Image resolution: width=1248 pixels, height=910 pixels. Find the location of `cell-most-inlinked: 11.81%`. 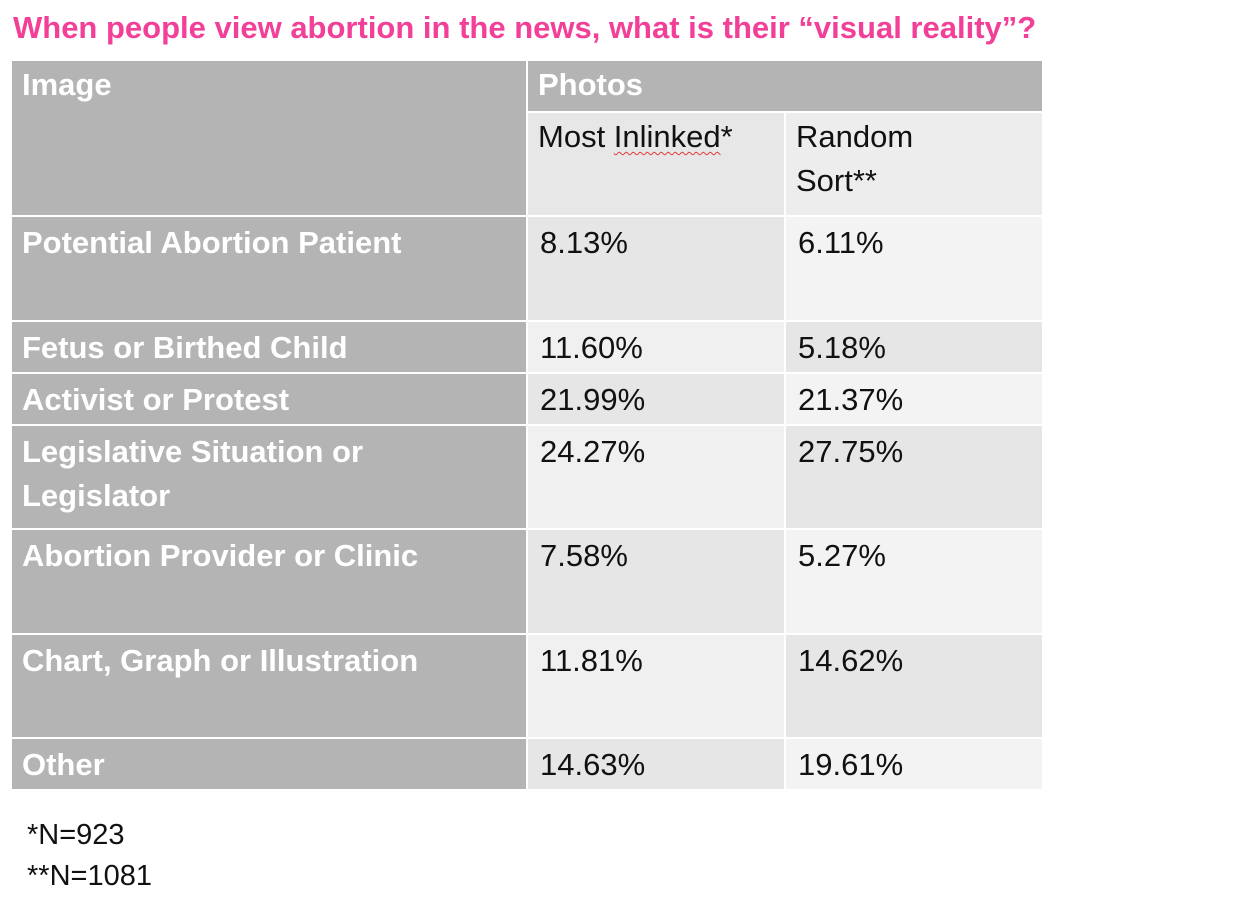

cell-most-inlinked: 11.81% is located at coordinates (656, 686).